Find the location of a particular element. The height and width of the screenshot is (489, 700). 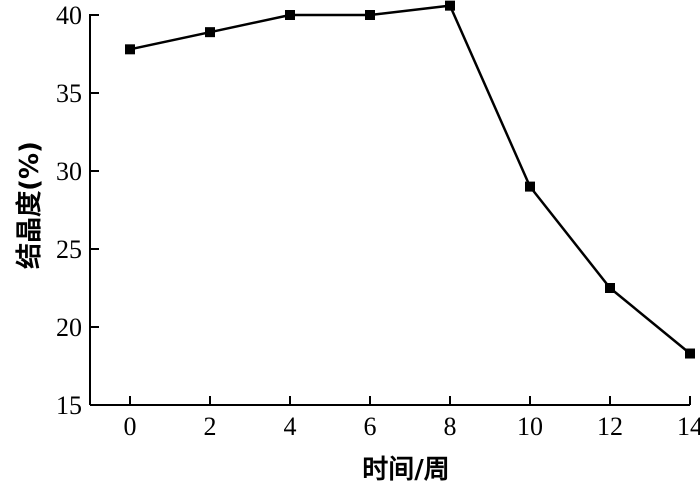

x-tick-label: 6 is located at coordinates (370, 426).